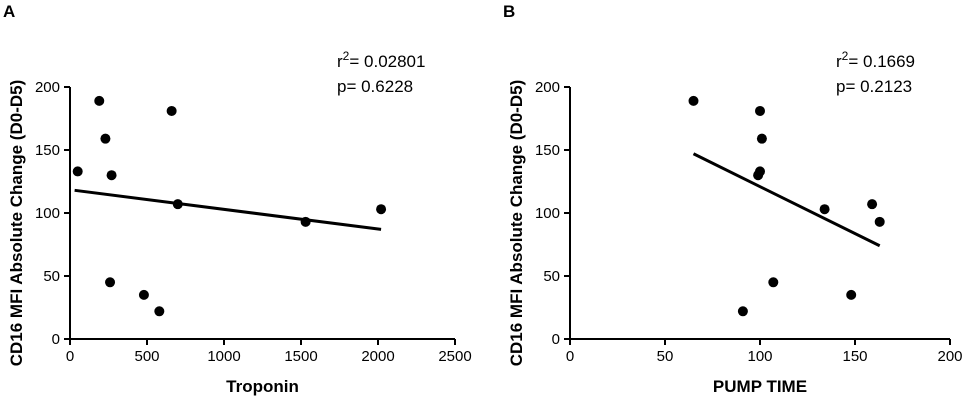 The height and width of the screenshot is (404, 968). I want to click on panel-b-regression-line, so click(786, 200).